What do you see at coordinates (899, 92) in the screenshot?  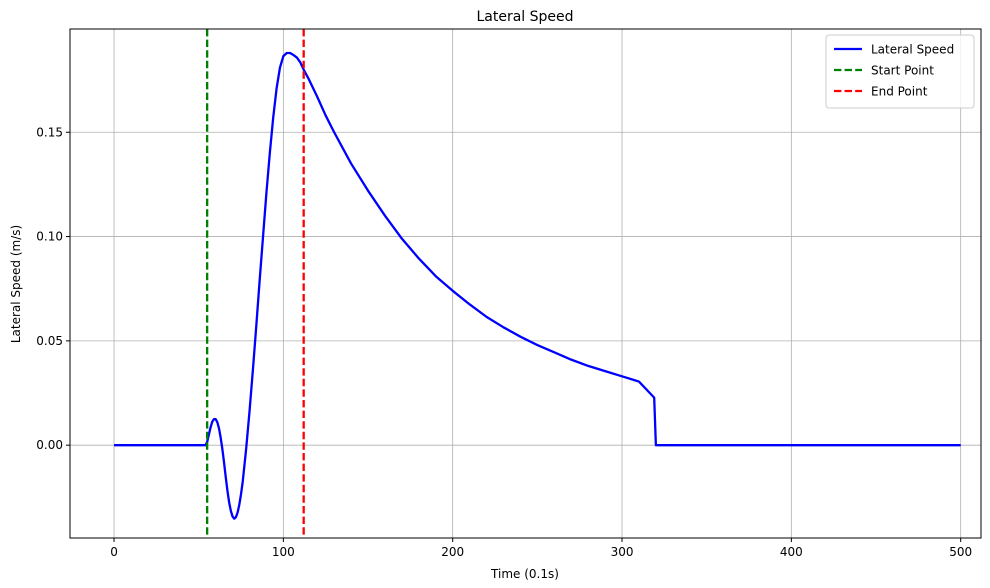 I see `legend-label: End Point` at bounding box center [899, 92].